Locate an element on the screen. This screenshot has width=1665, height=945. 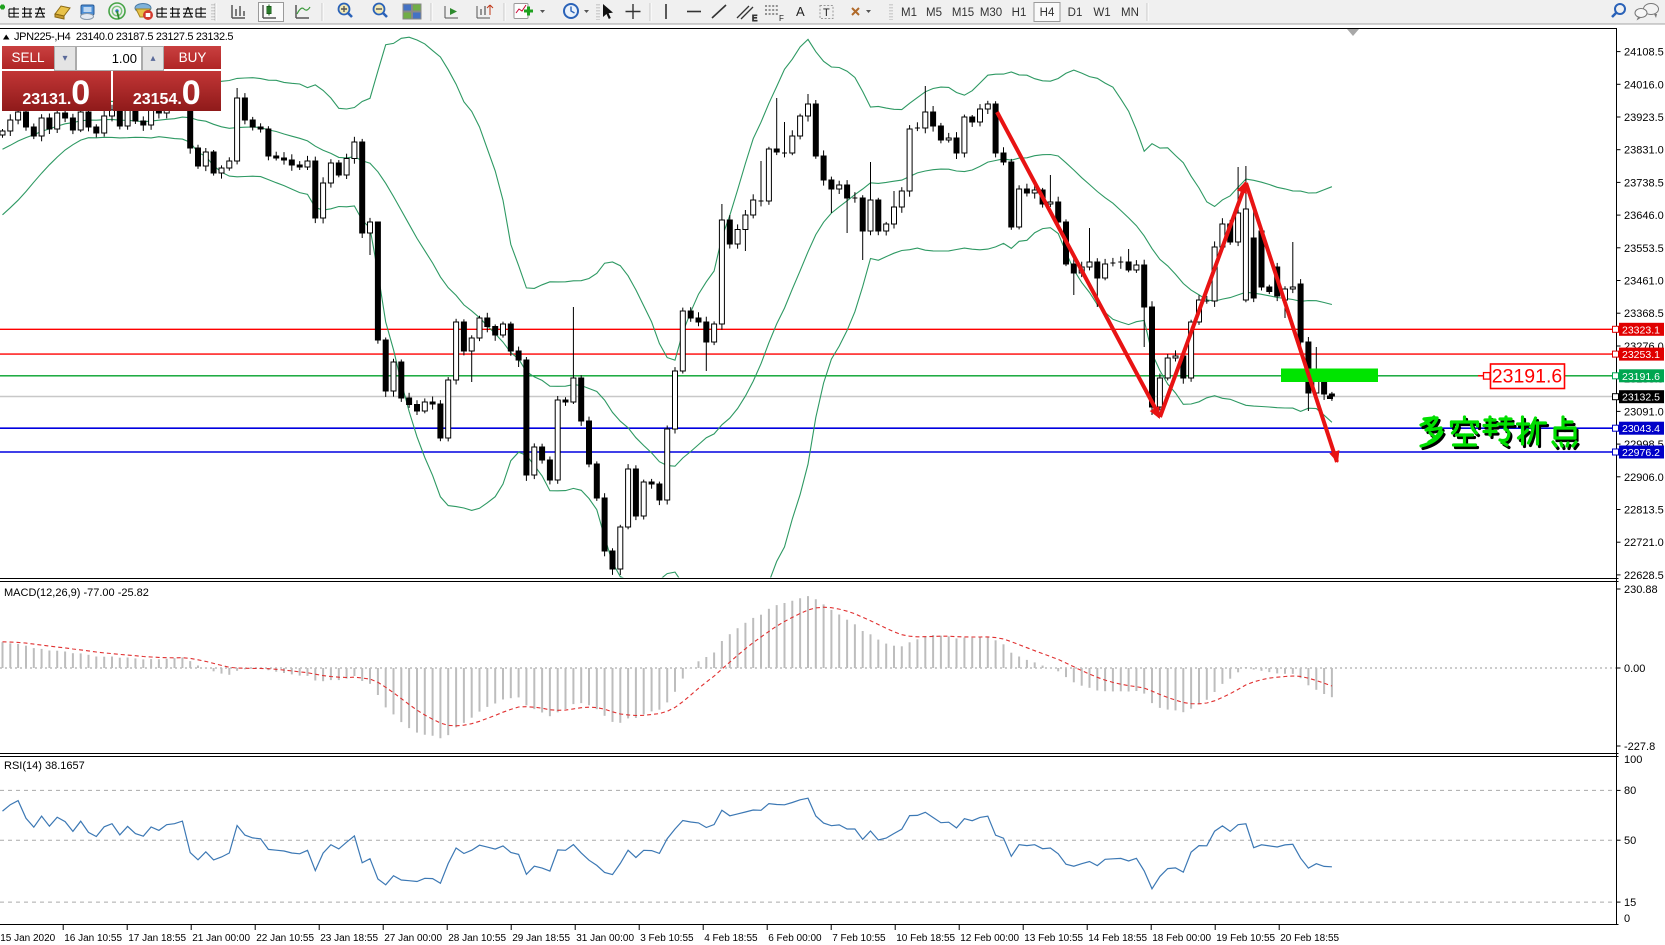
svg-text: 10 Feb 18:55 is located at coordinates (925, 938).